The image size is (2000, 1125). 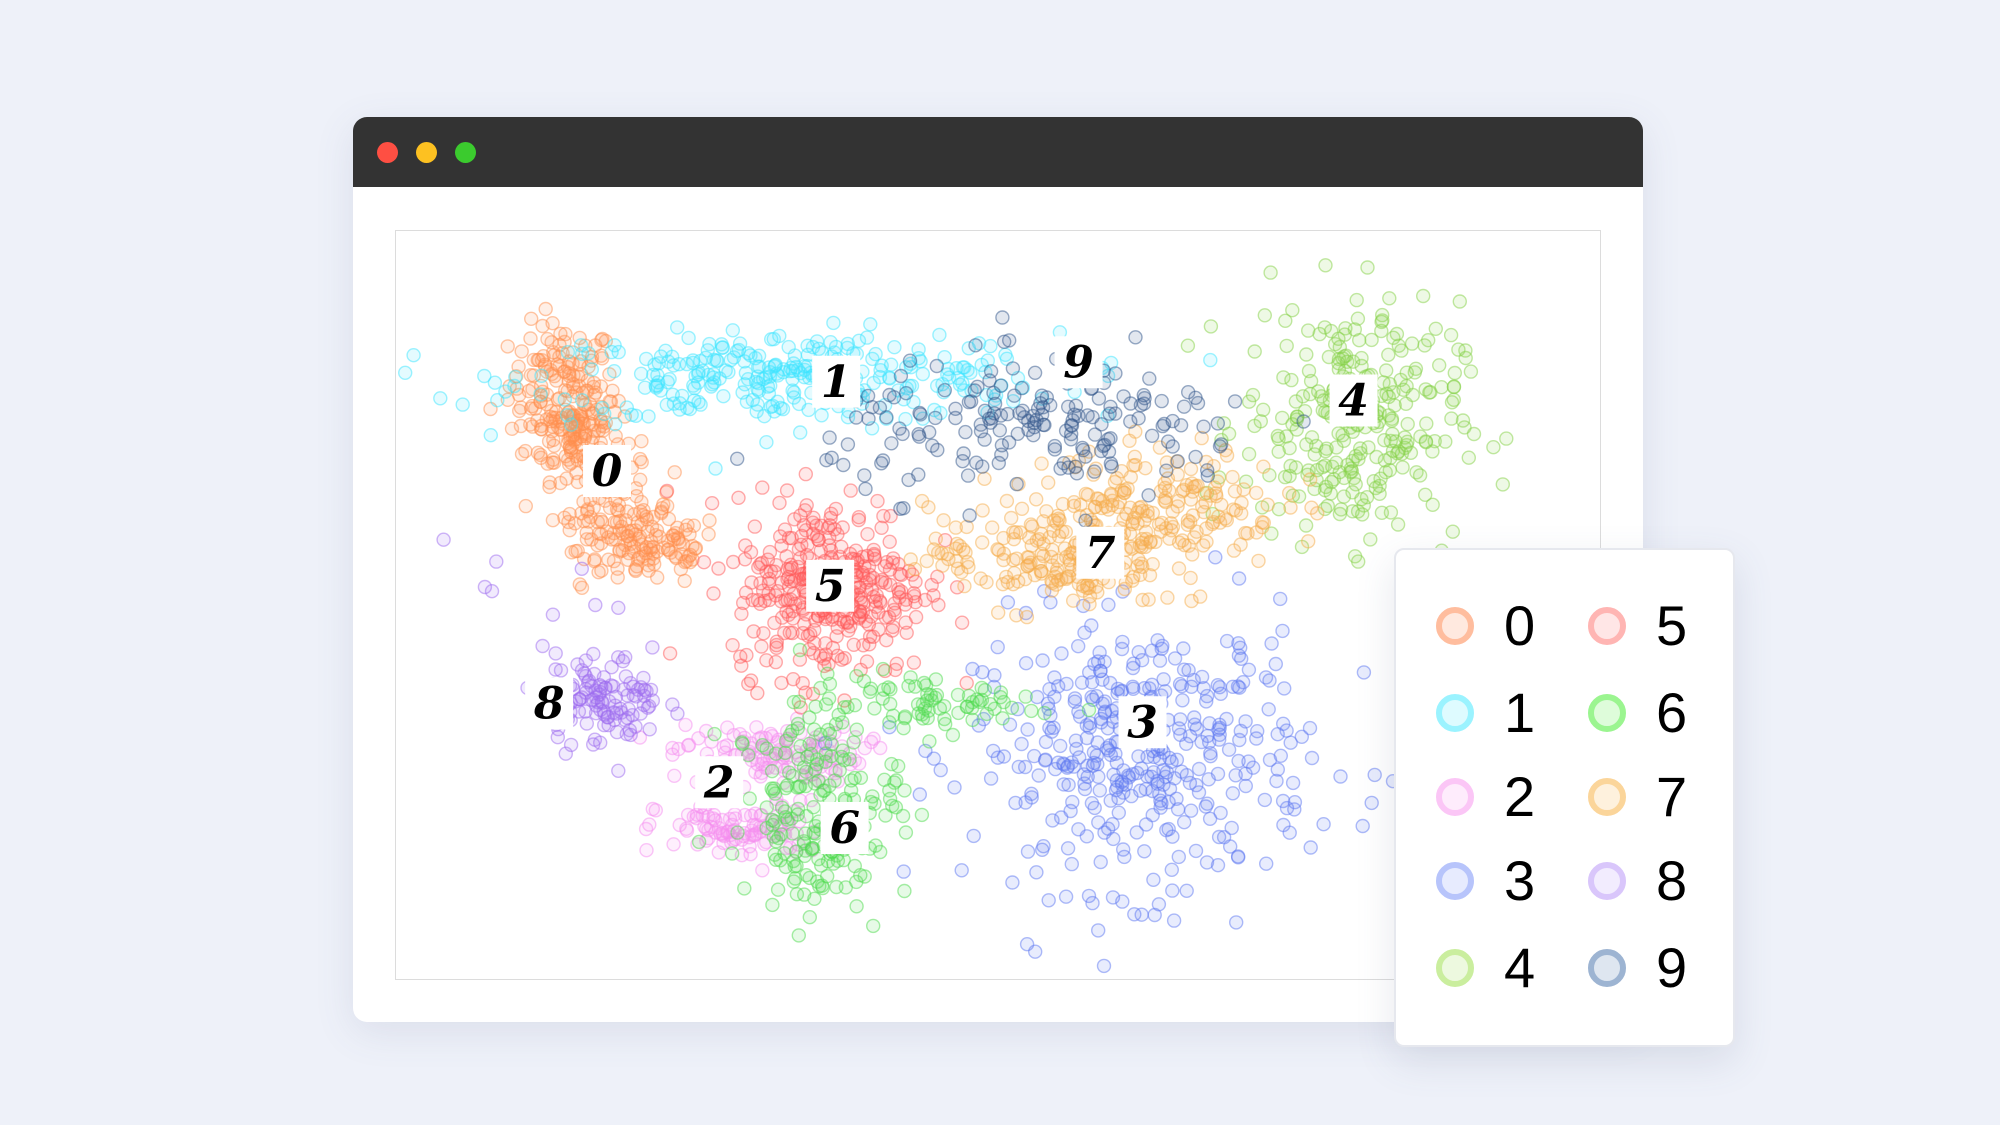 What do you see at coordinates (1564, 797) in the screenshot?
I see `legend: 0 1 2 3 4 5 6 7 8 9` at bounding box center [1564, 797].